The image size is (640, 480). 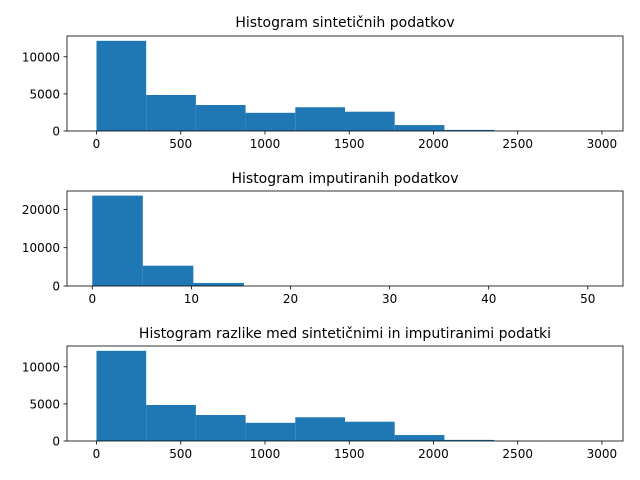 What do you see at coordinates (488, 299) in the screenshot?
I see `panel-2-x-tick-label: 40` at bounding box center [488, 299].